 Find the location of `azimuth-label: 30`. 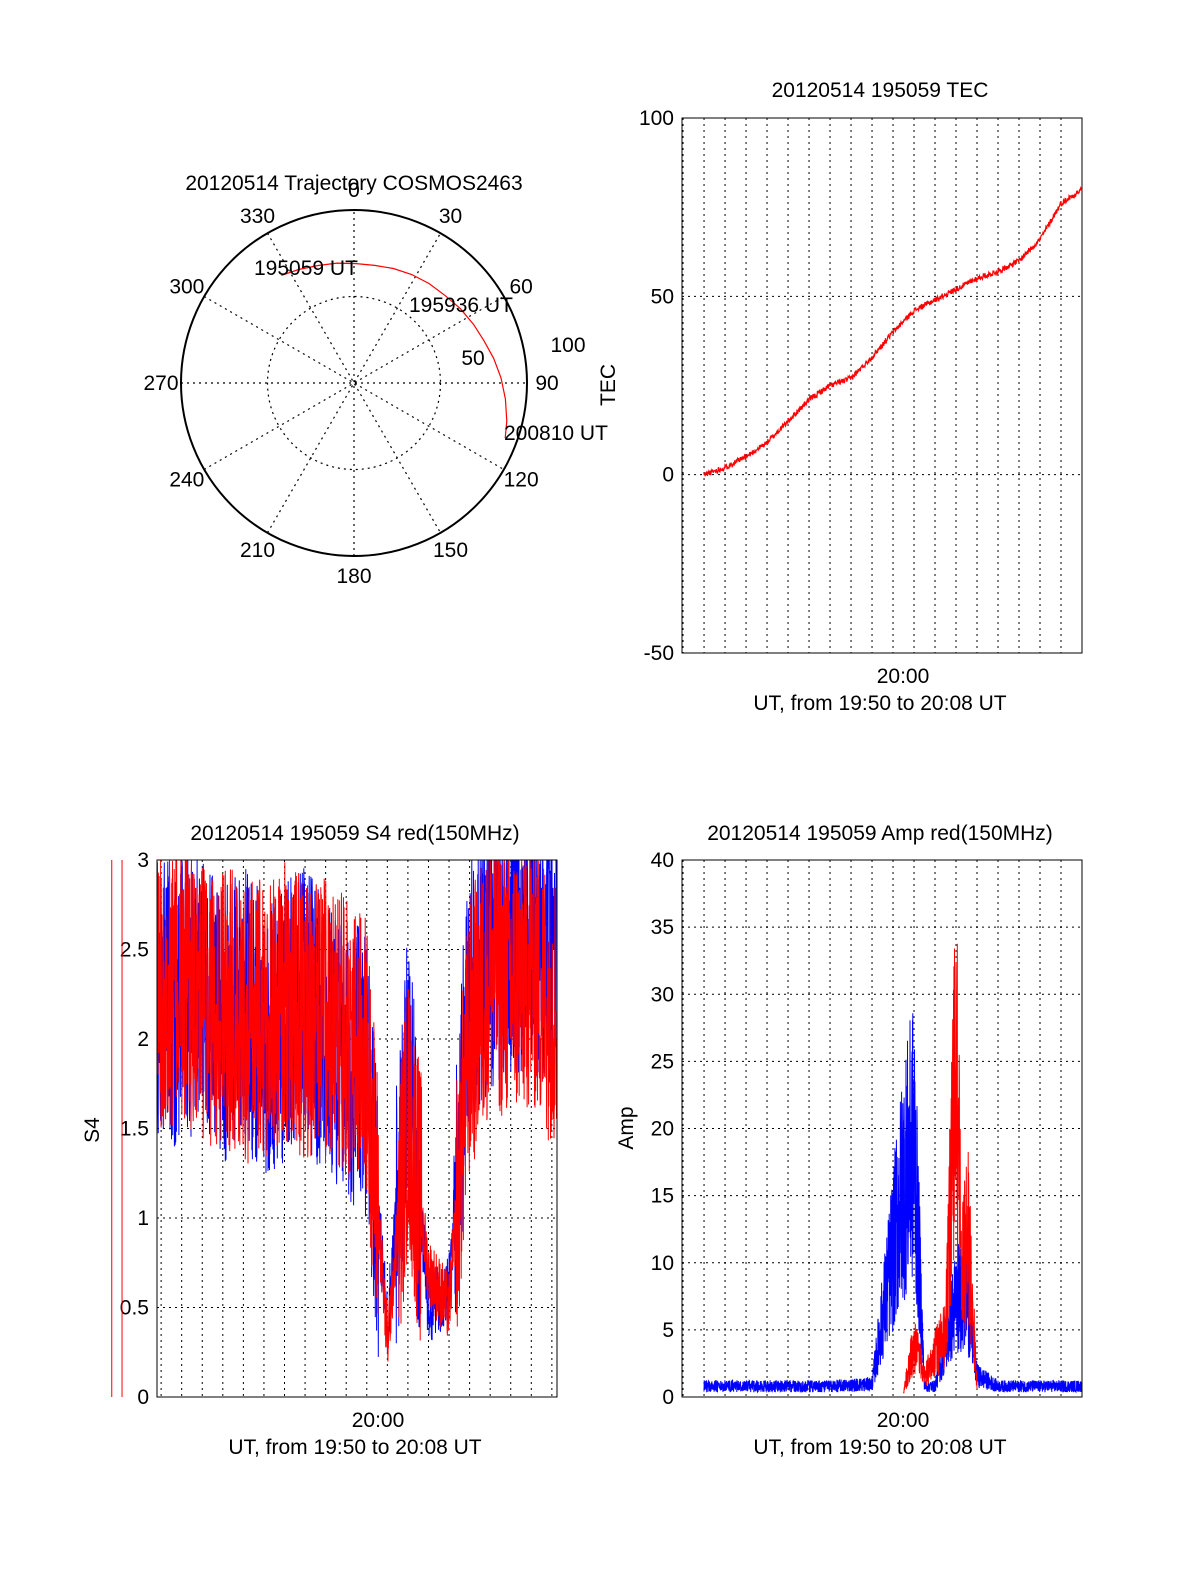

azimuth-label: 30 is located at coordinates (450, 216).